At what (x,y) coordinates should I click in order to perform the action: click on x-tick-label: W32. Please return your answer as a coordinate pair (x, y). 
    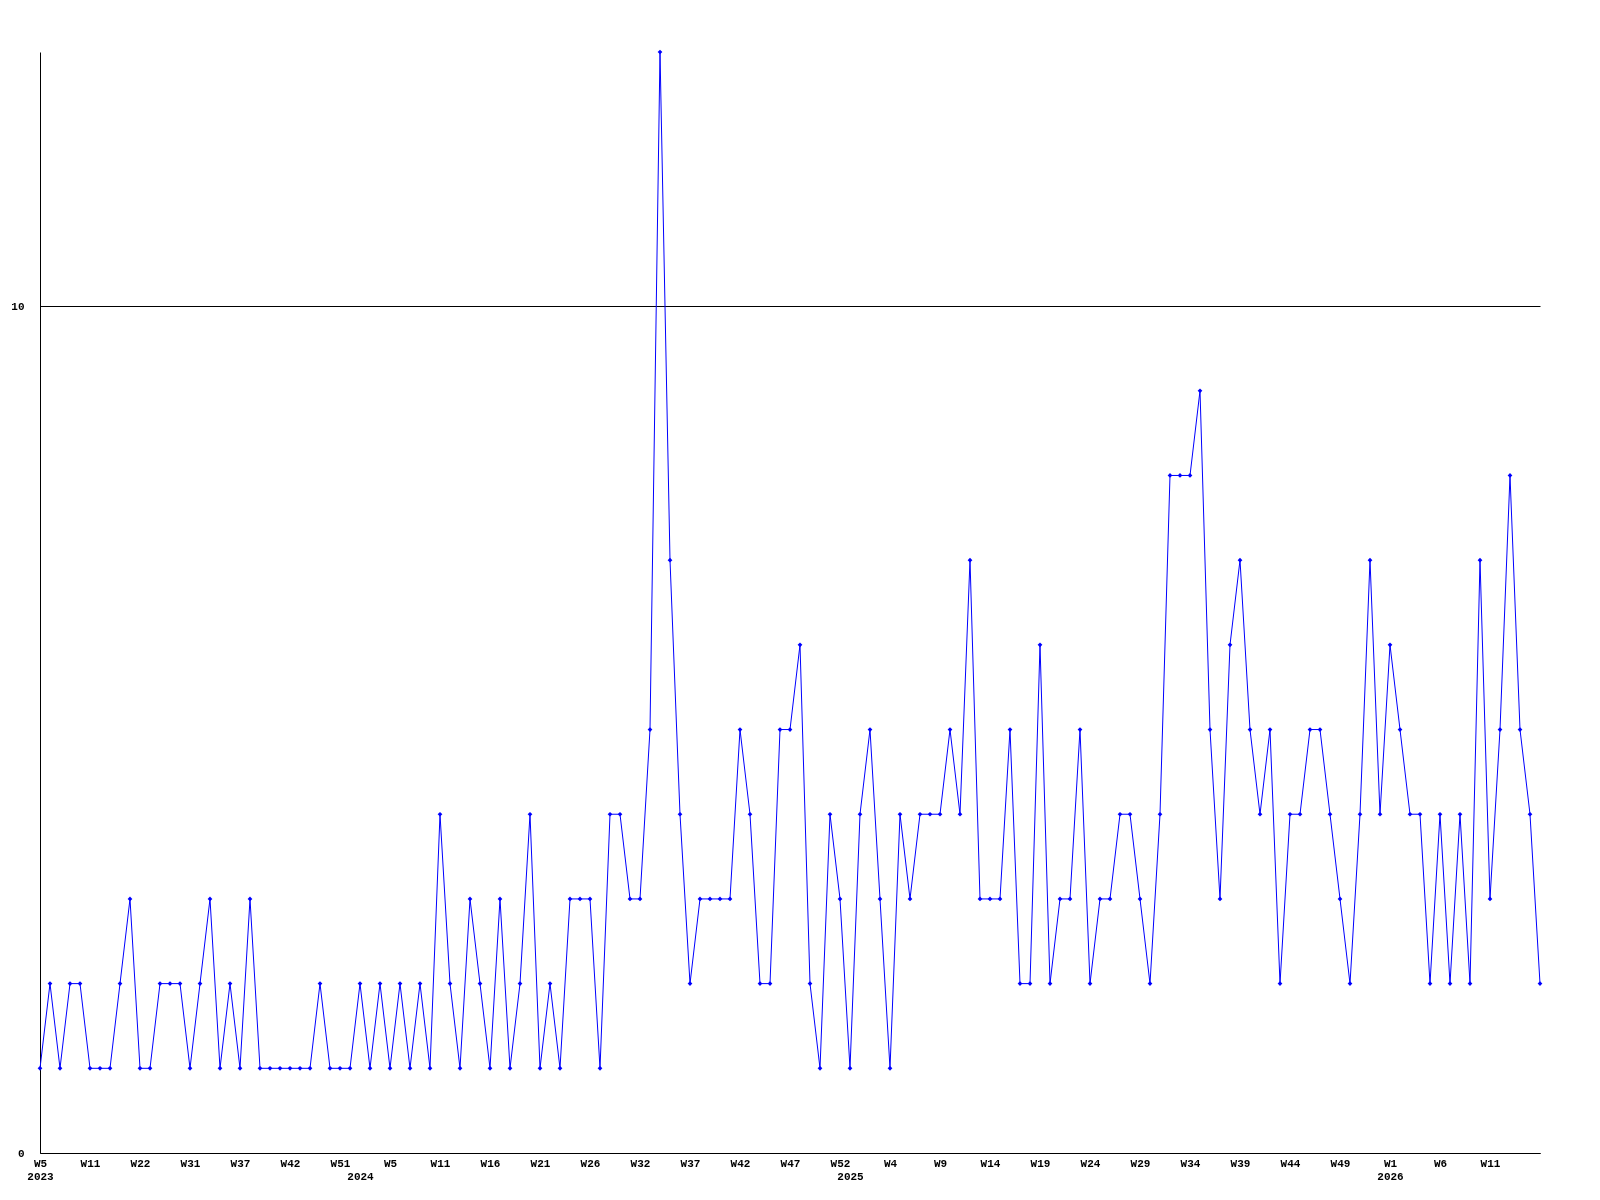
    Looking at the image, I should click on (640, 1163).